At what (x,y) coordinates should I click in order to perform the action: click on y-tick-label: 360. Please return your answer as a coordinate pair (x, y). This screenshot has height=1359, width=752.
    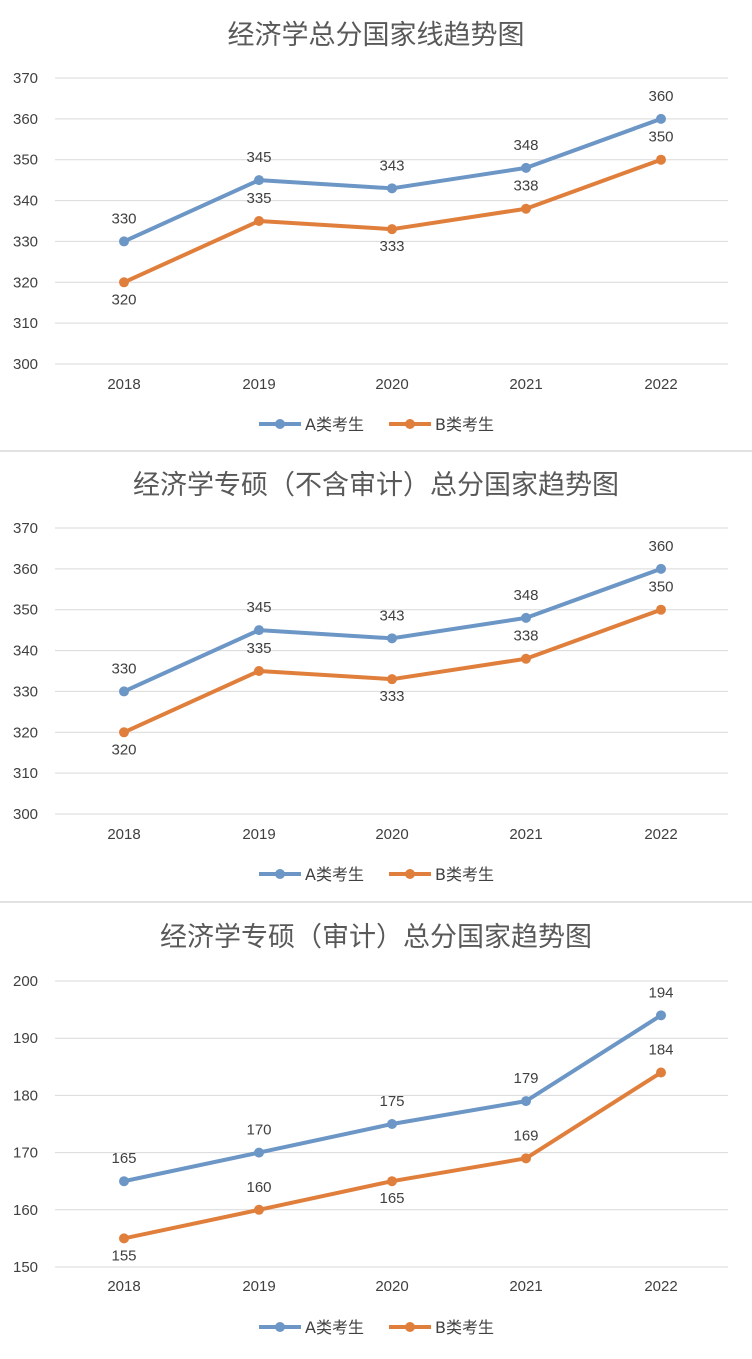
    Looking at the image, I should click on (25, 569).